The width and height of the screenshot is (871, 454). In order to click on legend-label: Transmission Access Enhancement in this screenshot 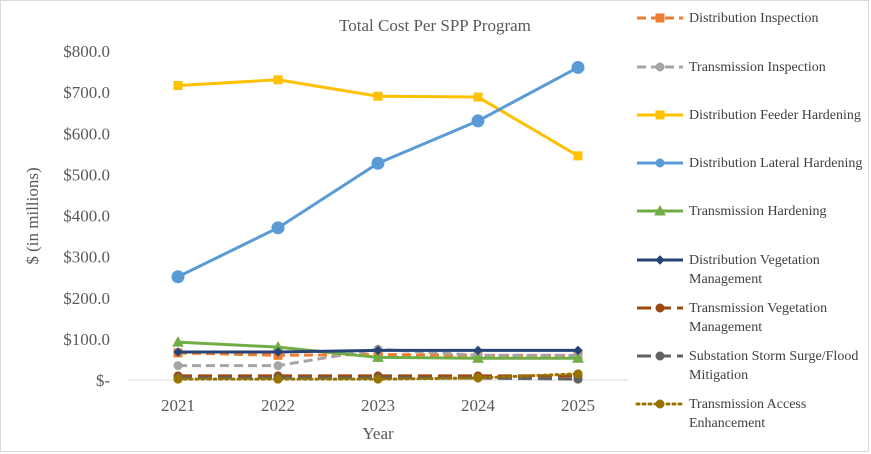, I will do `click(748, 414)`.